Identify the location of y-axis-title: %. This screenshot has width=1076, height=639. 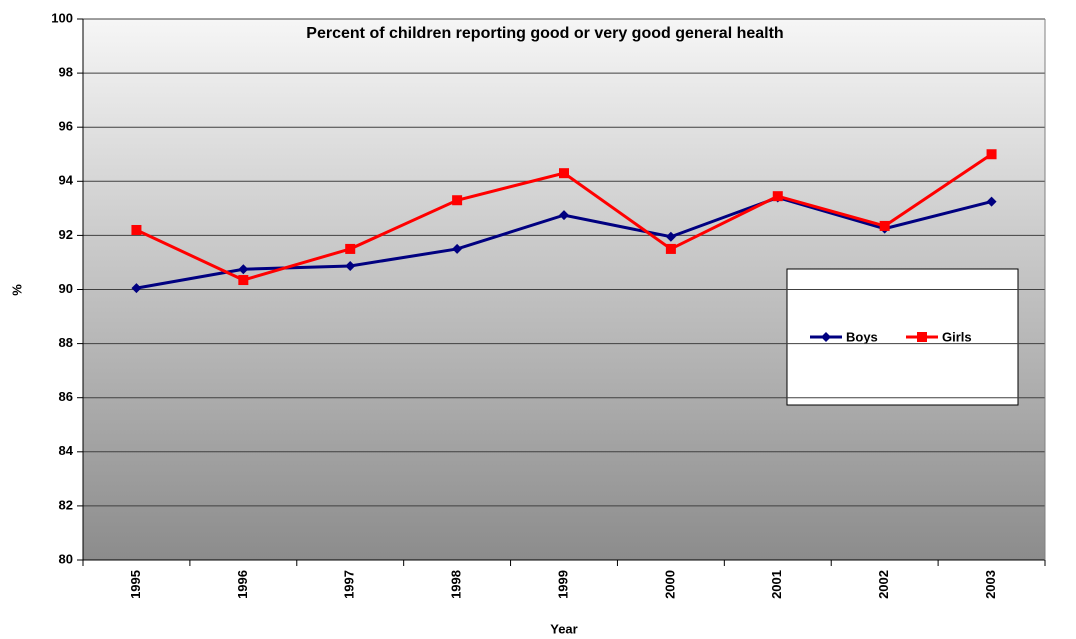
(16, 290).